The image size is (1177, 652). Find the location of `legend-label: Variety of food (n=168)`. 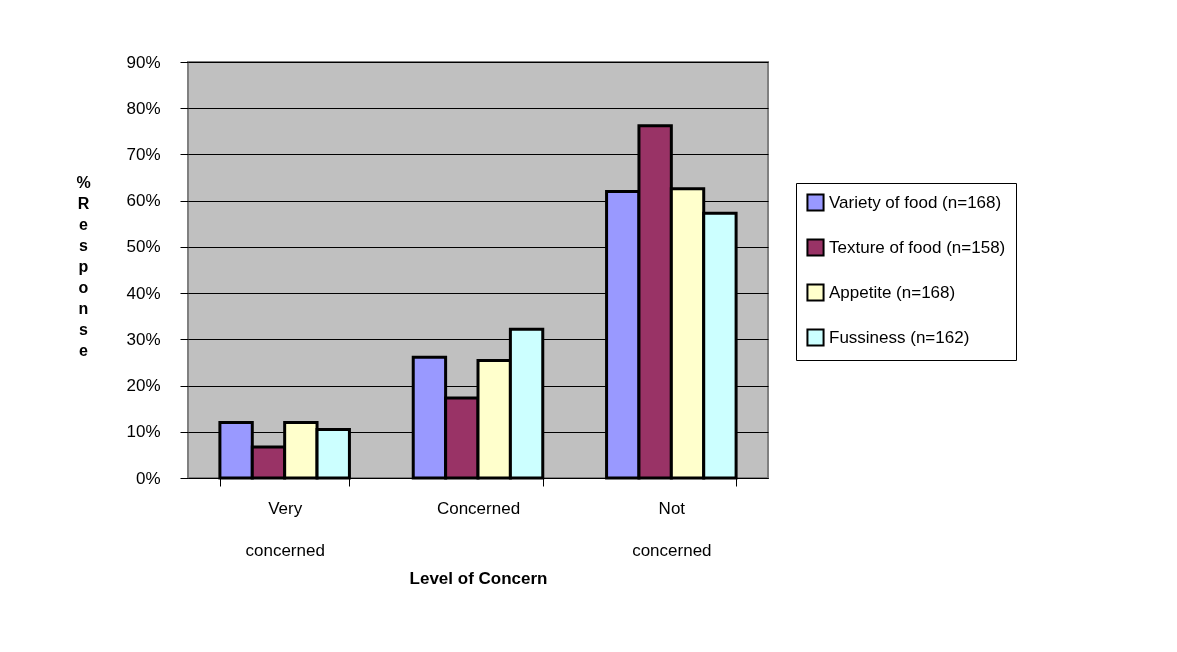

legend-label: Variety of food (n=168) is located at coordinates (915, 202).